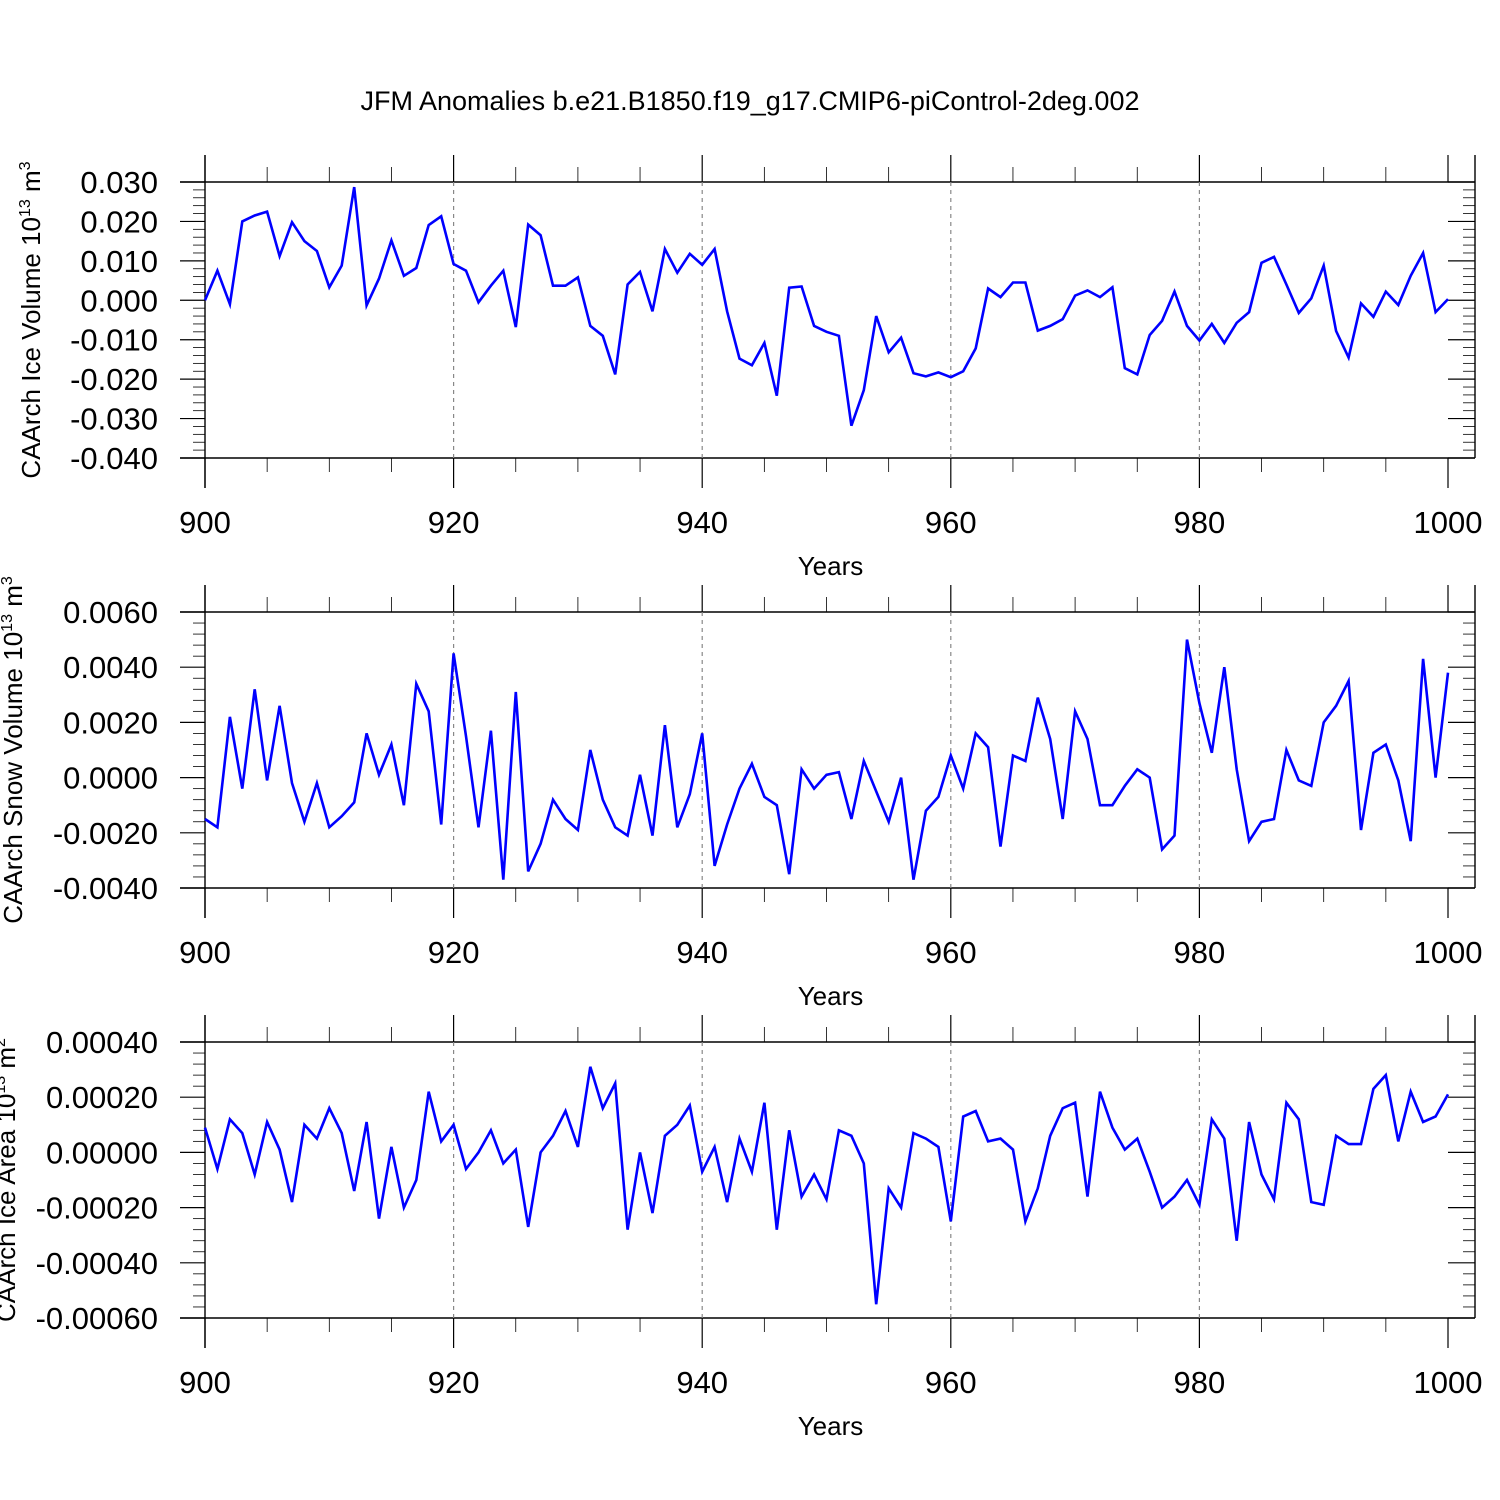  Describe the element at coordinates (110, 722) in the screenshot. I see `y-tick-label: 0.0020` at that location.